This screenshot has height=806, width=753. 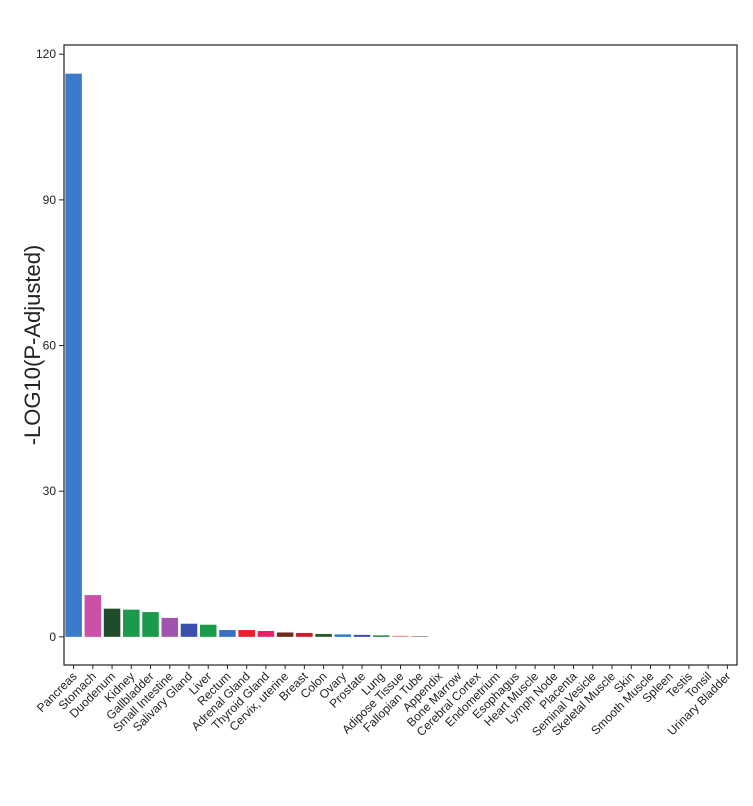 I want to click on y-tick-label: 90, so click(x=50, y=200).